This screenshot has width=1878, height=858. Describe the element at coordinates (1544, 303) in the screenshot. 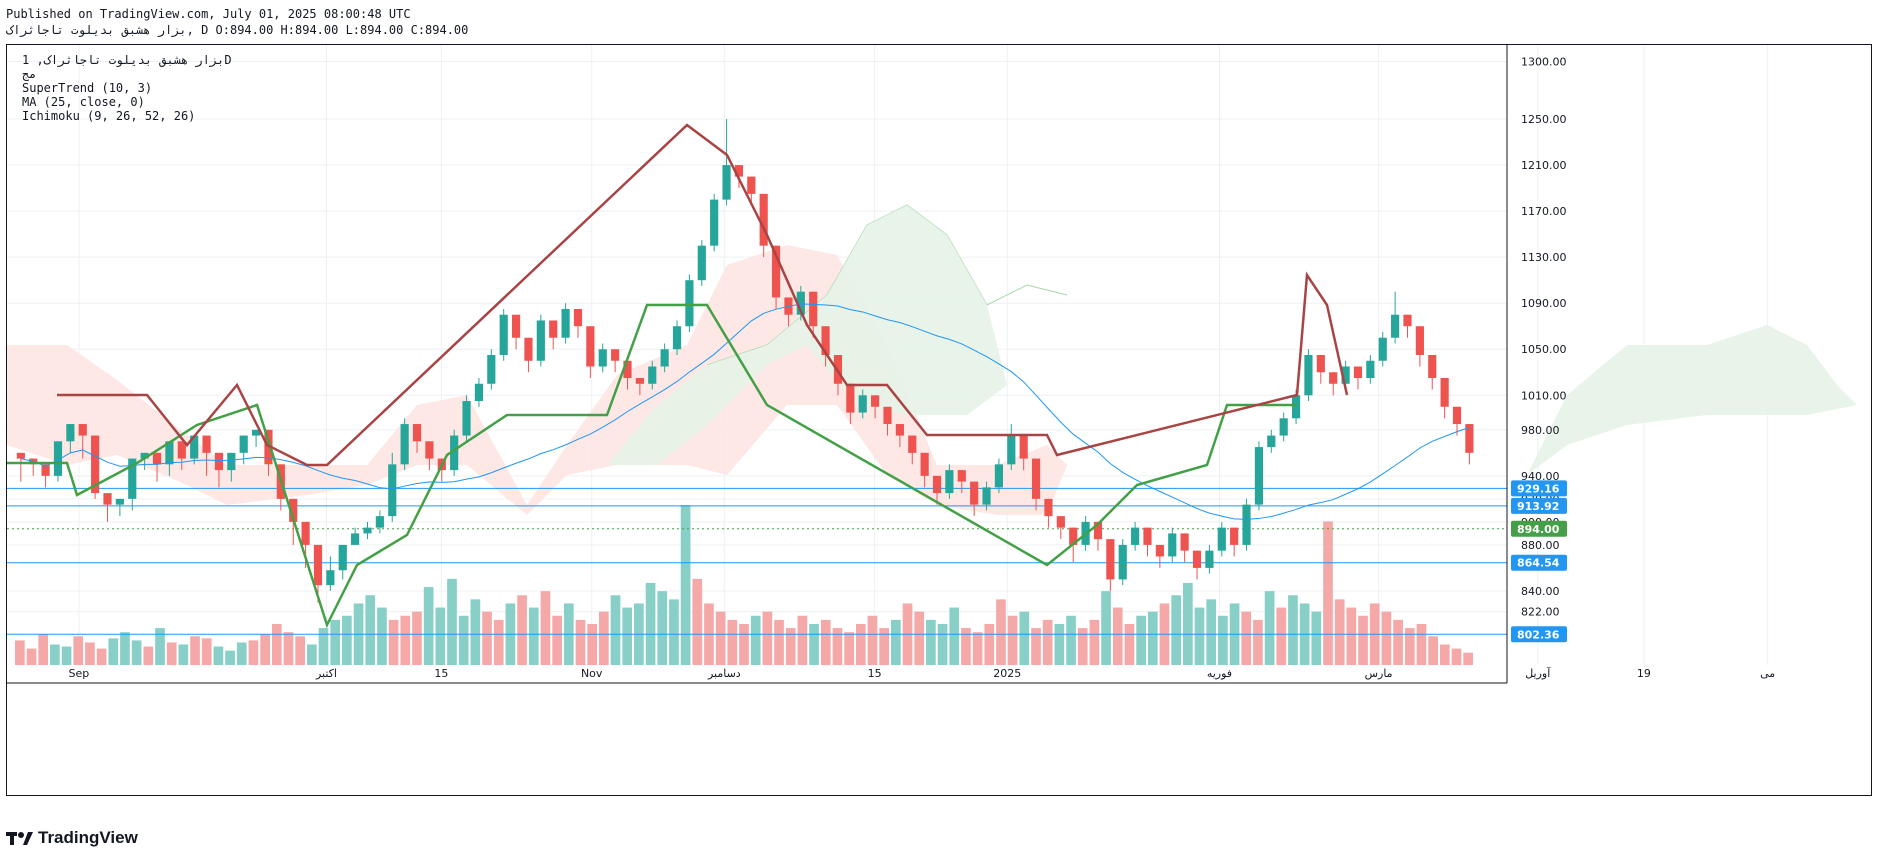

I see `y-tick-label: 1090.00` at that location.